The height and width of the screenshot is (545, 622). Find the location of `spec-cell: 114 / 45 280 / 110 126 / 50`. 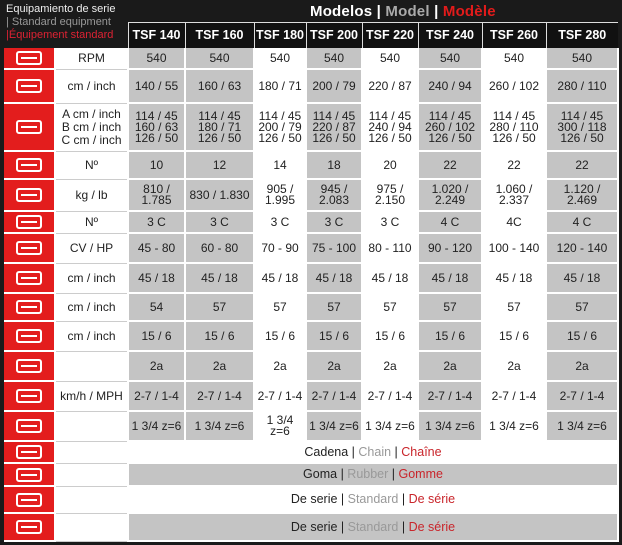

spec-cell: 114 / 45 280 / 110 126 / 50 is located at coordinates (514, 127).